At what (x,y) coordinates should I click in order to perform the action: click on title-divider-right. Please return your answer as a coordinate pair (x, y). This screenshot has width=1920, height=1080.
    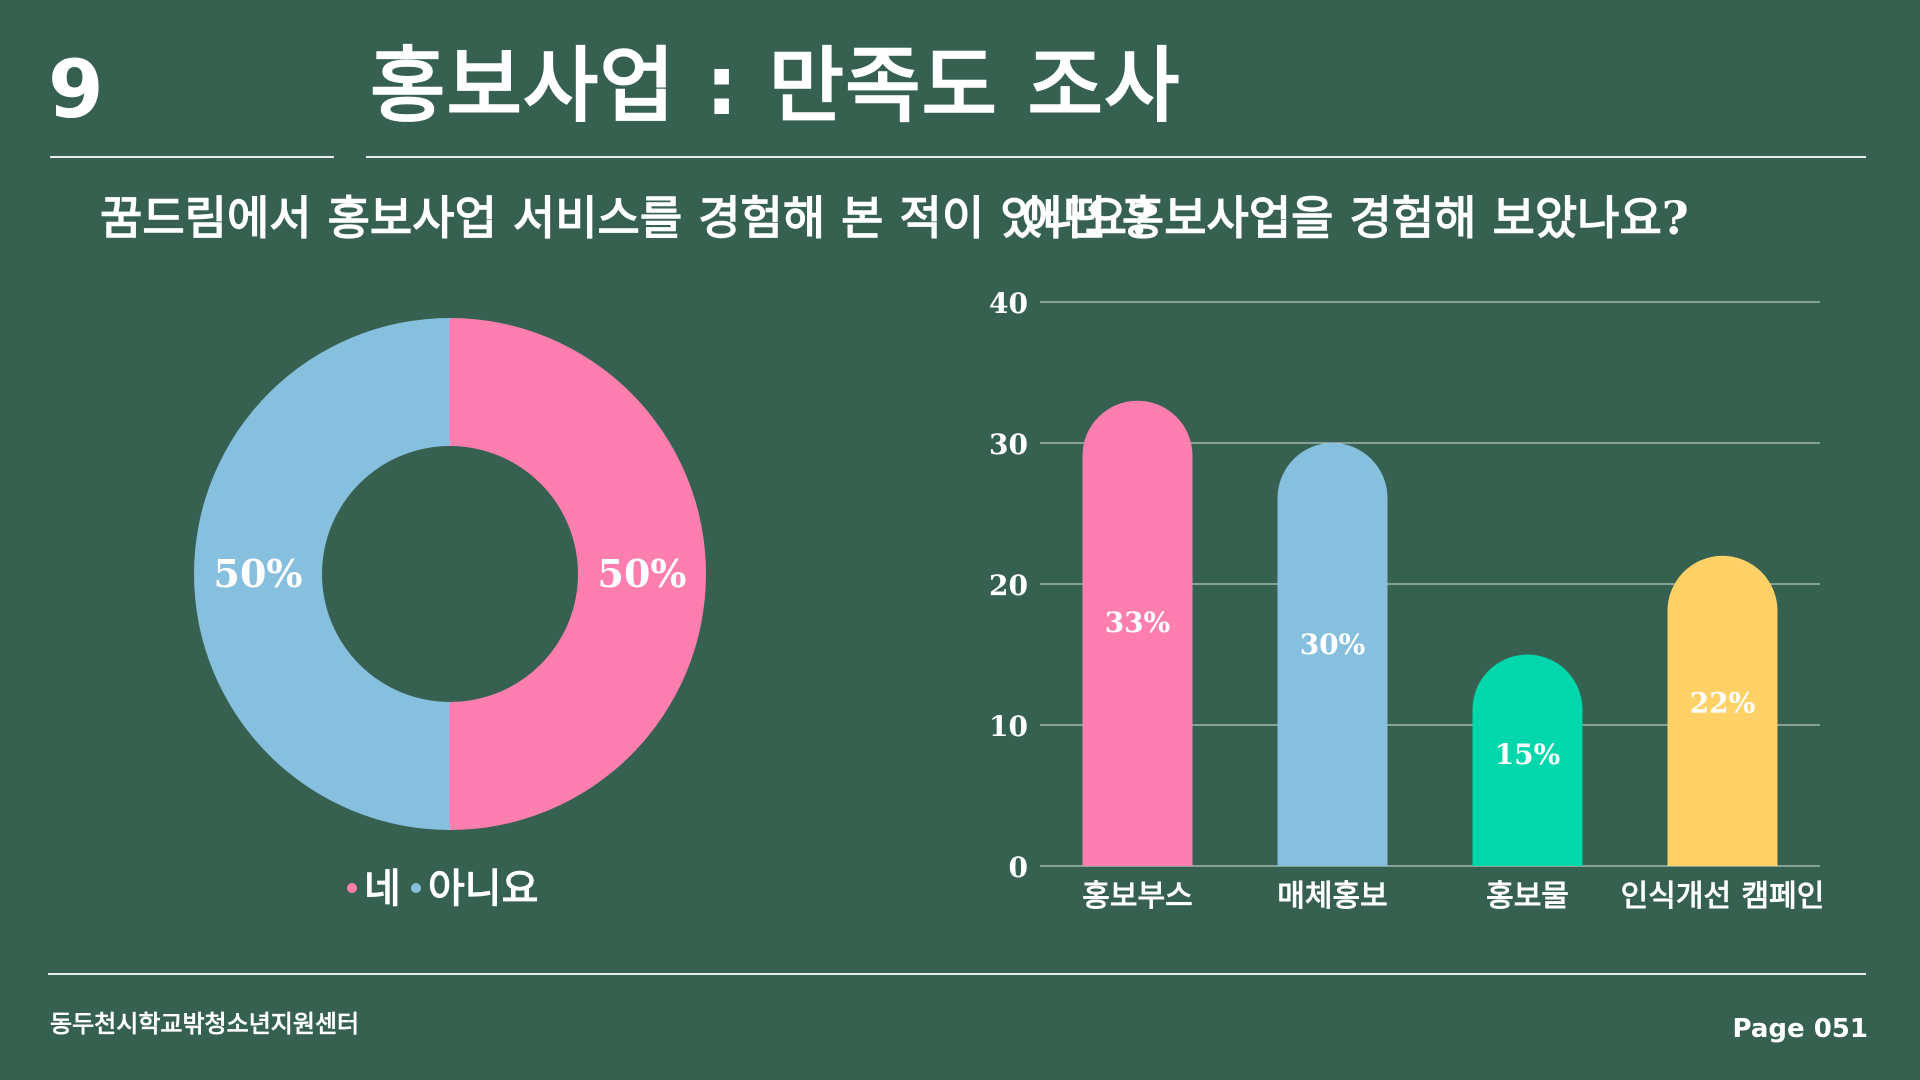
    Looking at the image, I should click on (1116, 157).